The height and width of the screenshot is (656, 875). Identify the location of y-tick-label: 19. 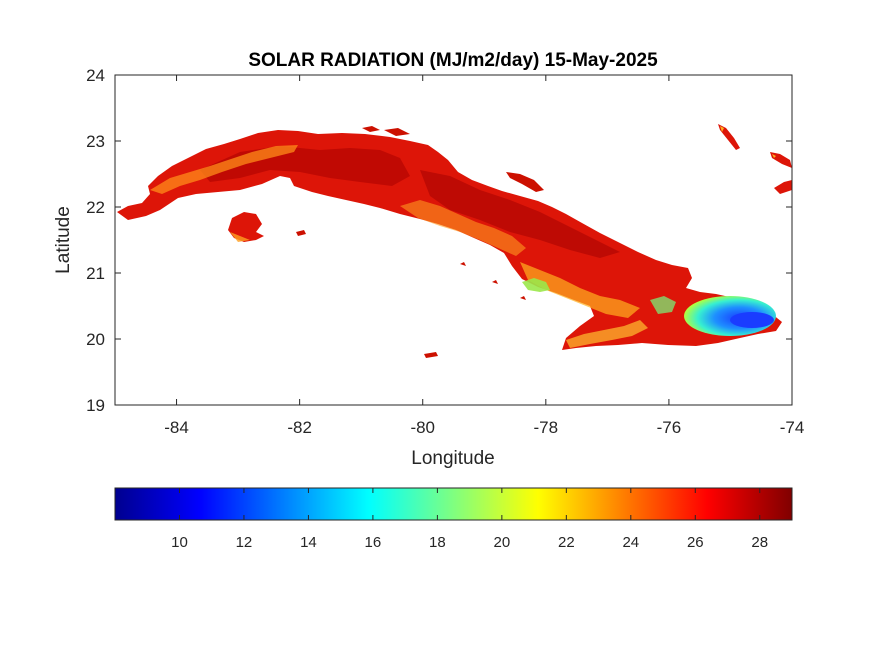
(95, 405).